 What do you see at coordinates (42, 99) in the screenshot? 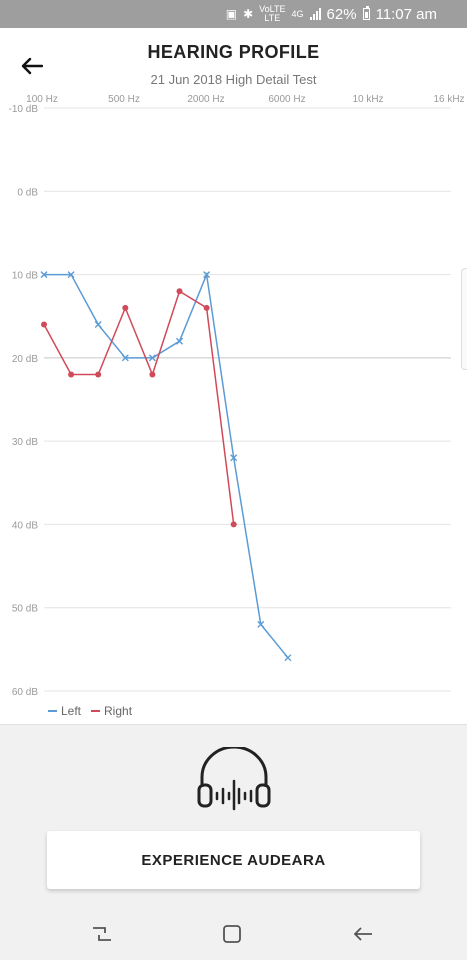
I see `x-tick-label: 100 Hz` at bounding box center [42, 99].